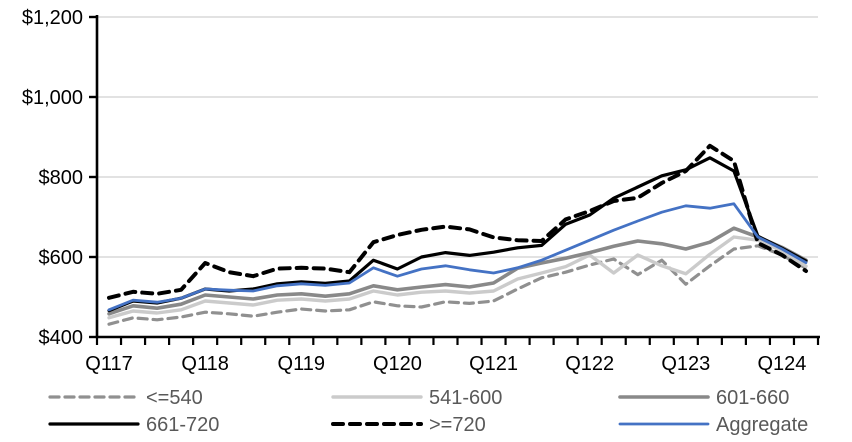  I want to click on x-axis-tick-label: Q121, so click(493, 364).